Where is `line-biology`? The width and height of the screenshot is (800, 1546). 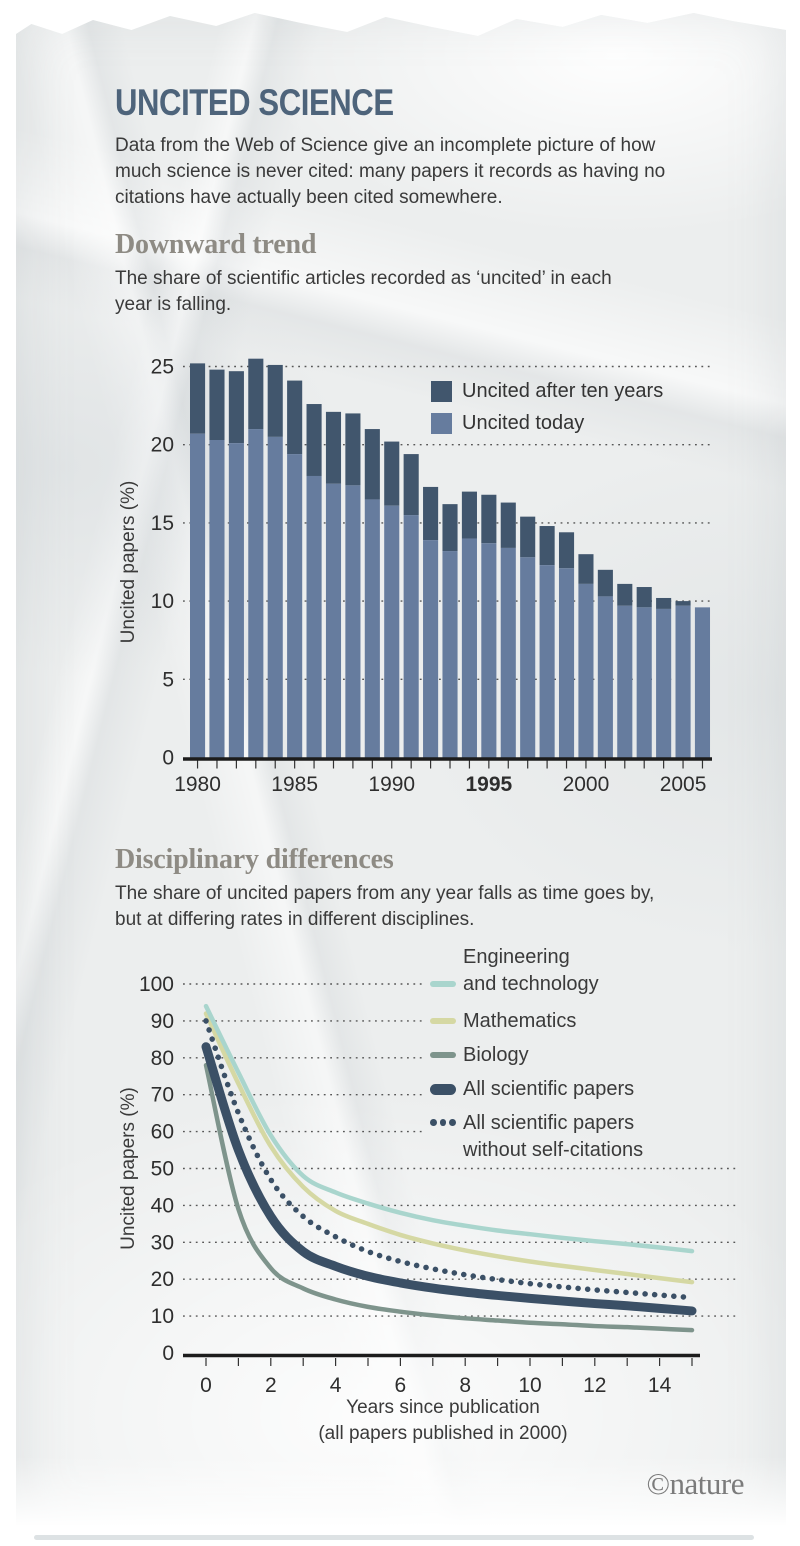
line-biology is located at coordinates (449, 1197).